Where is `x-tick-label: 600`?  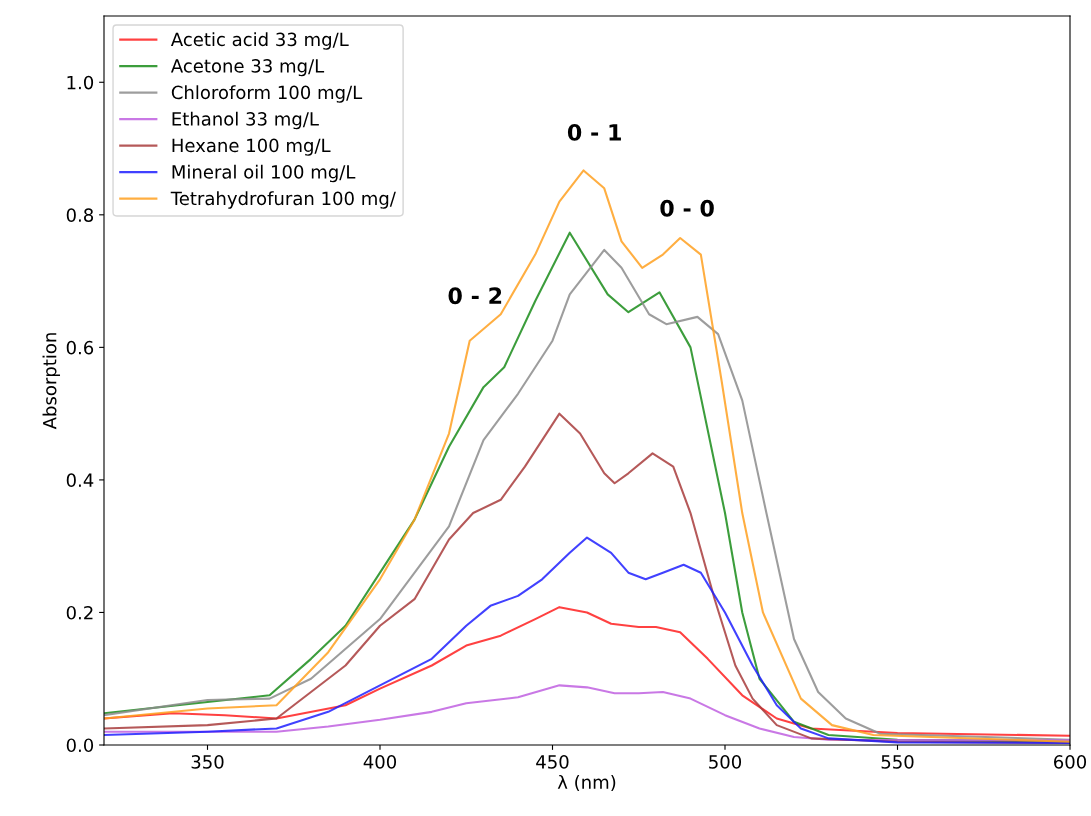
x-tick-label: 600 is located at coordinates (1070, 762).